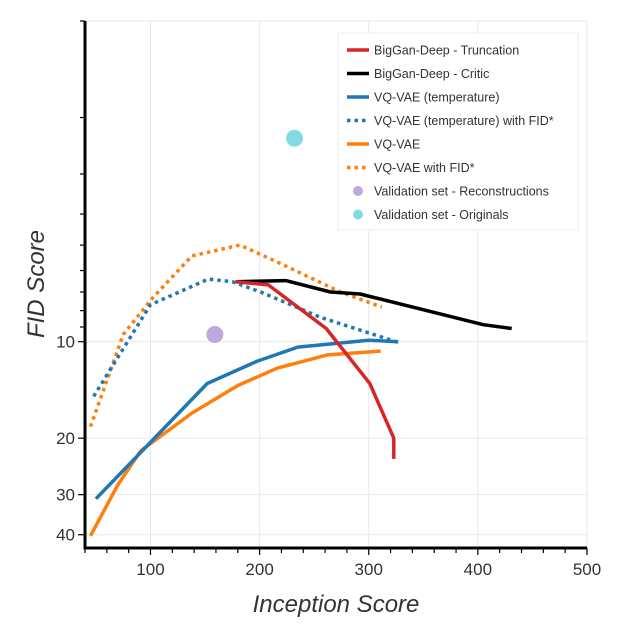 This screenshot has height=629, width=630. What do you see at coordinates (295, 138) in the screenshot?
I see `point-validation-set-originals` at bounding box center [295, 138].